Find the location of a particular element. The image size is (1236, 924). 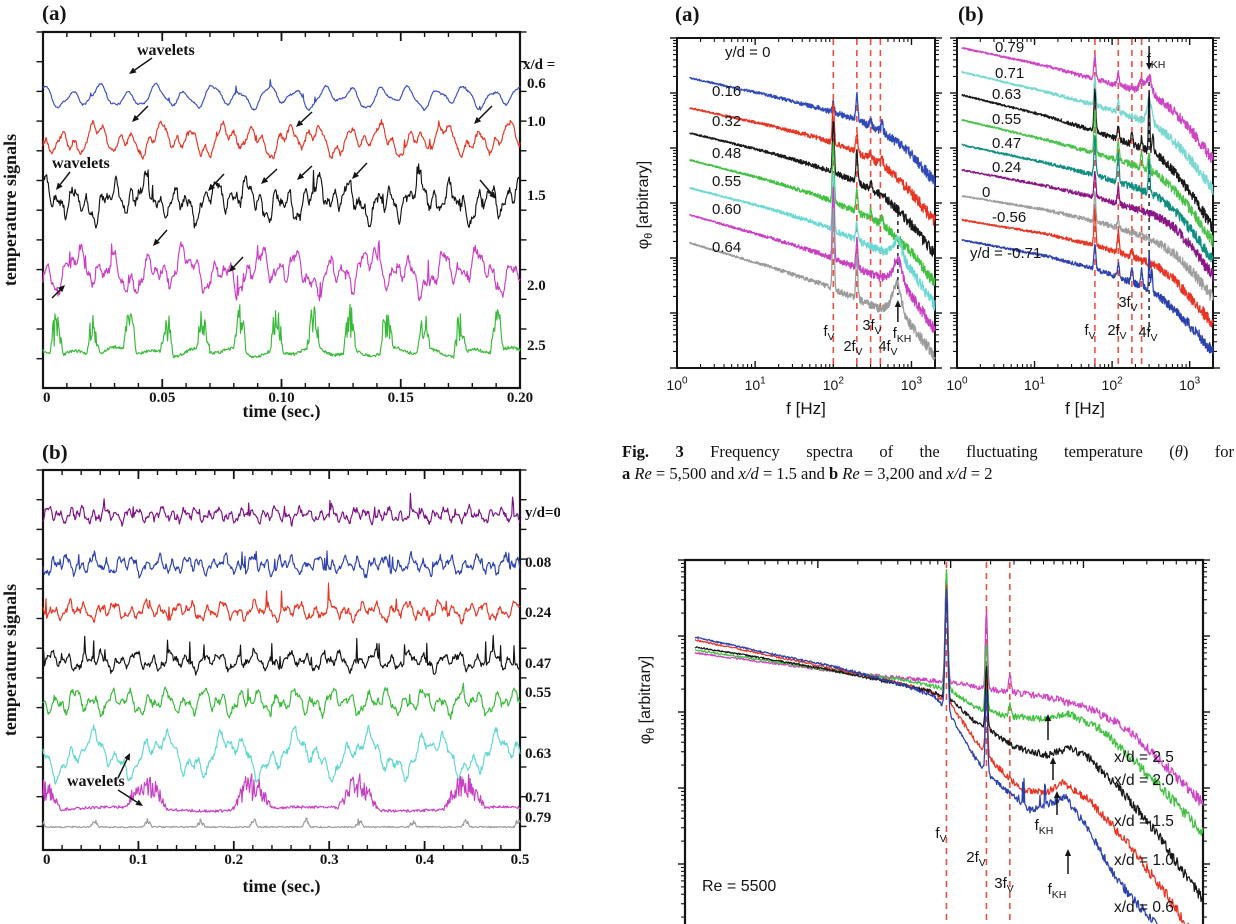

curves is located at coordinates (812, 218).